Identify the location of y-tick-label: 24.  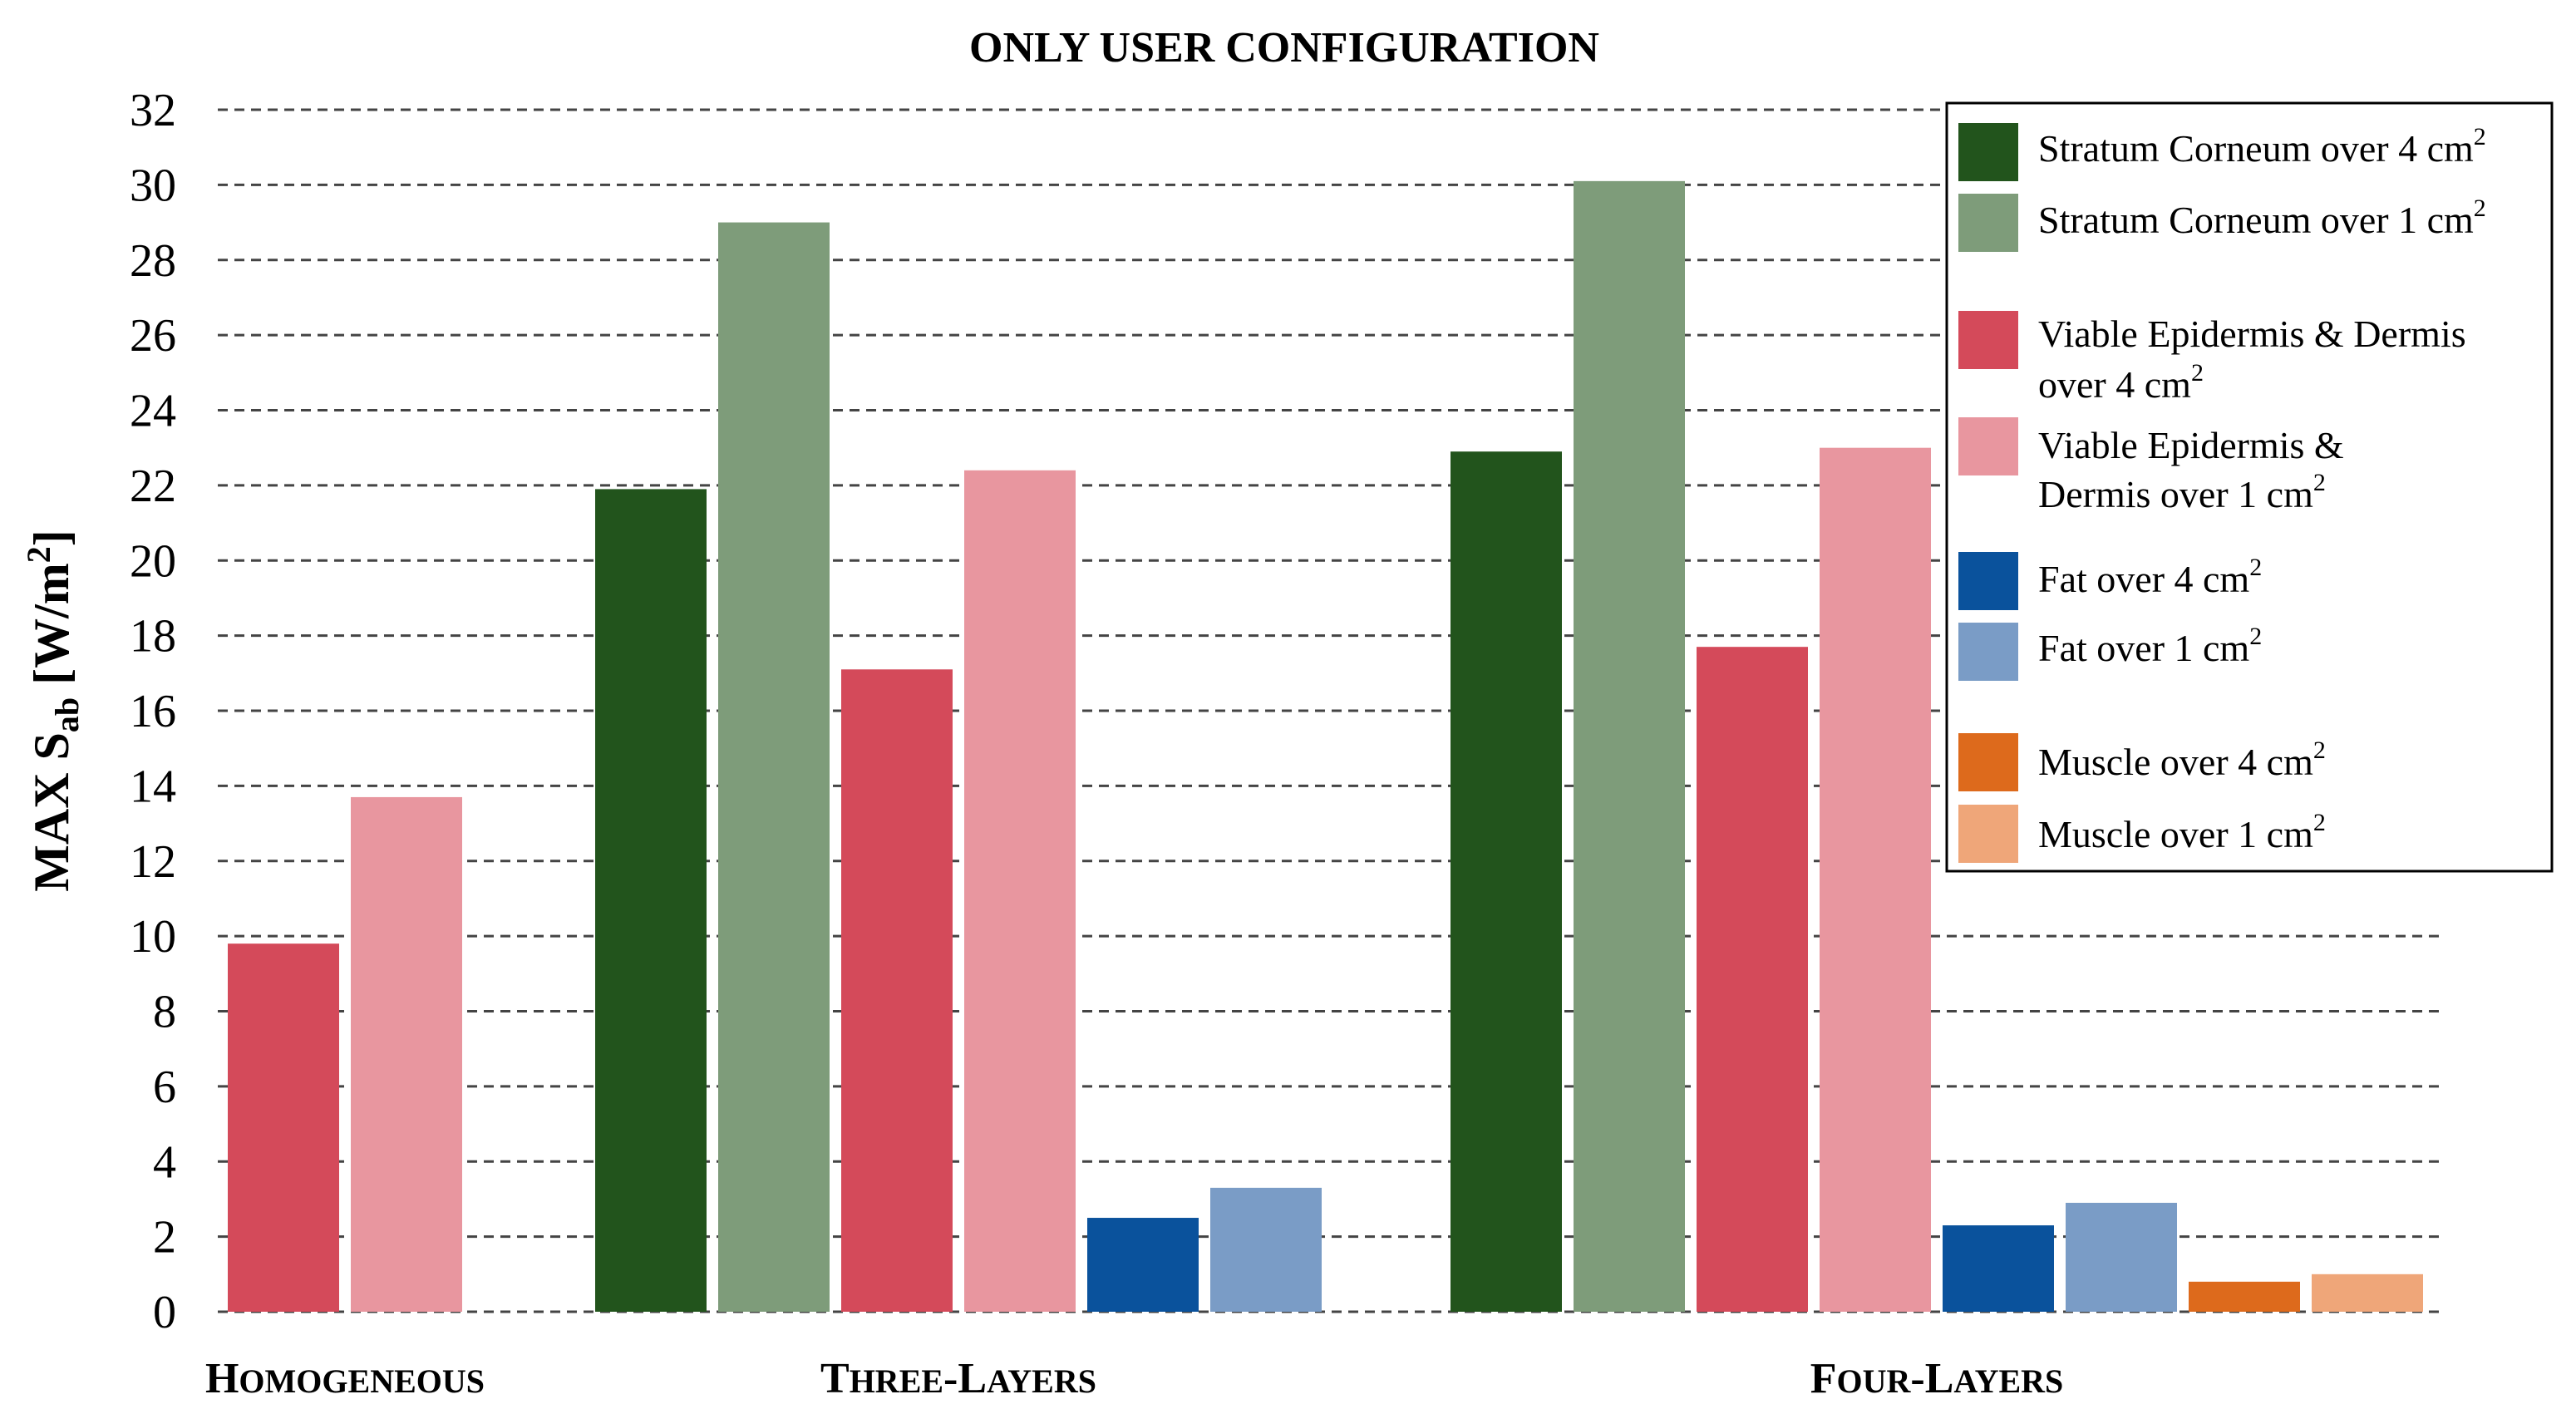
(153, 411).